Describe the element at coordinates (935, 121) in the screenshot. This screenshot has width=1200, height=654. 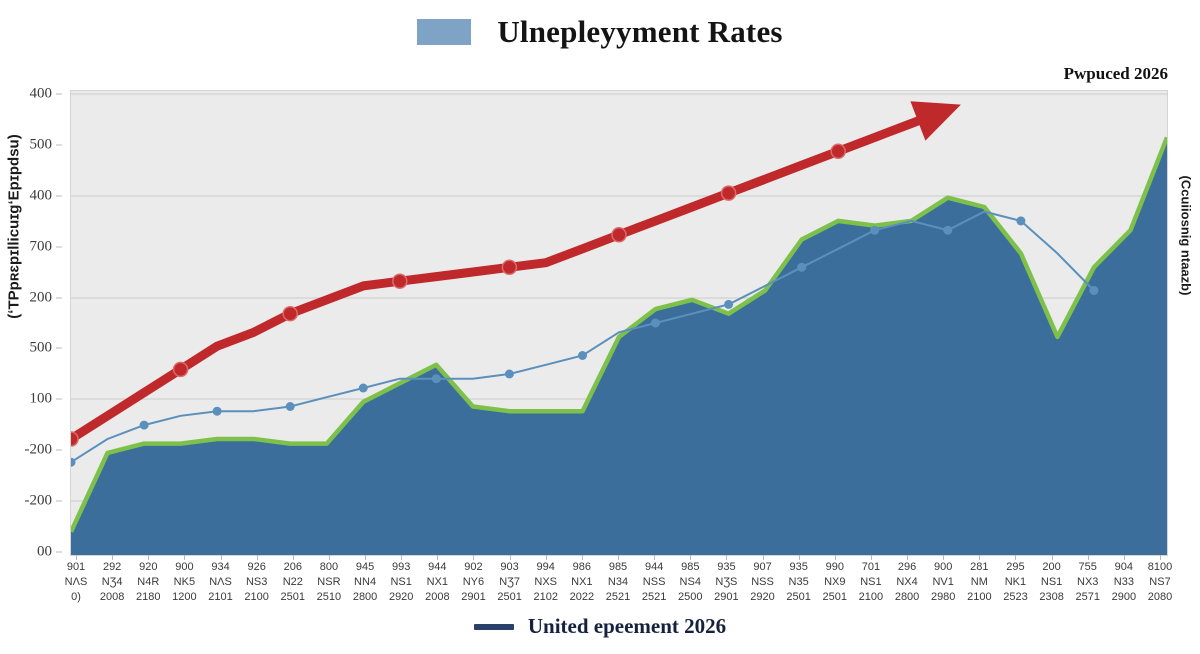
I see `red-trend-arrowhead` at that location.